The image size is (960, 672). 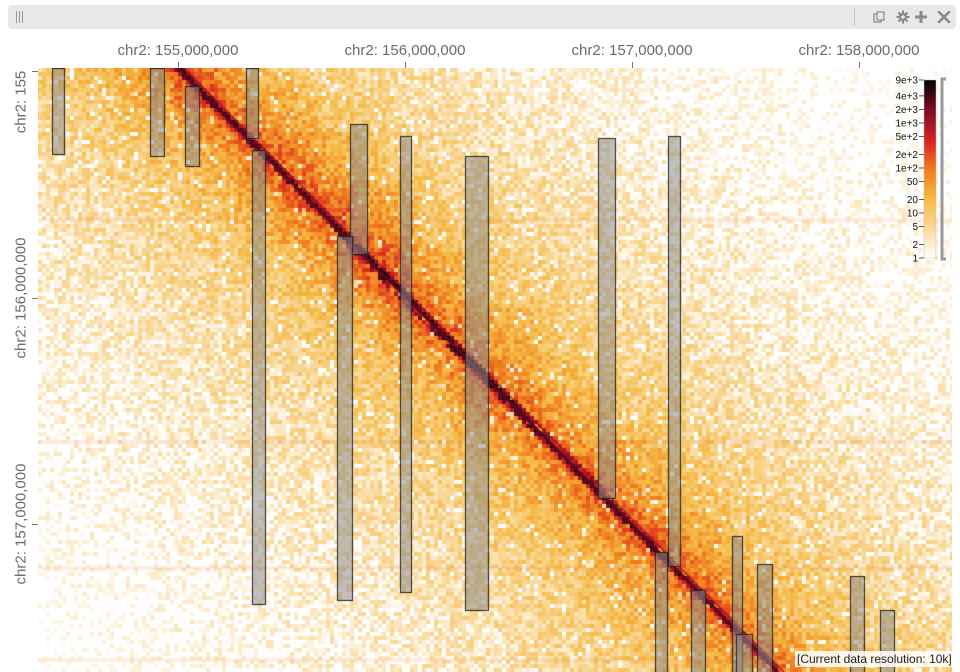 I want to click on colorbar-tick-label: 5e+2, so click(x=906, y=137).